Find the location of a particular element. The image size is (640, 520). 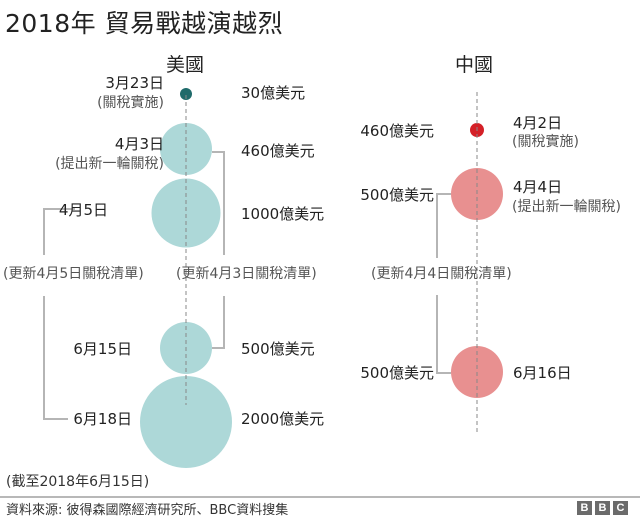

us-event1-note: (關稅實施) is located at coordinates (130, 103).